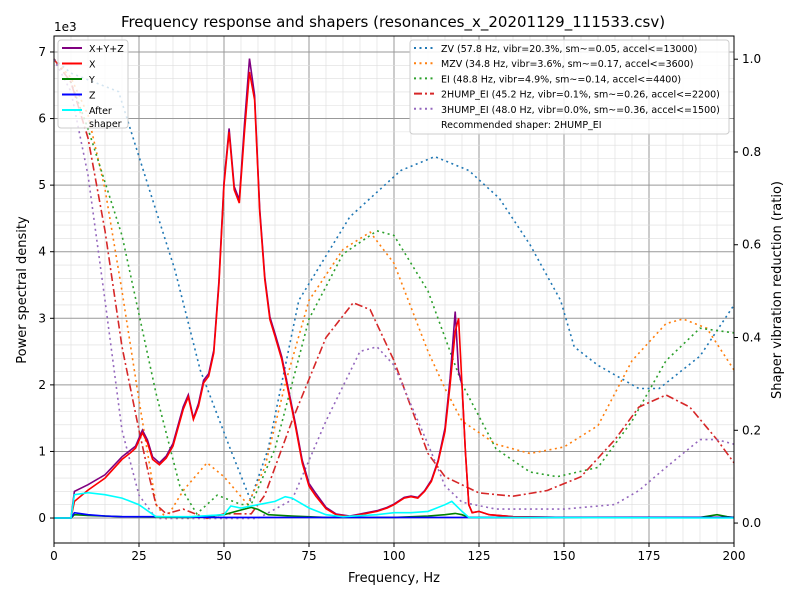 The image size is (800, 600). I want to click on x-tick-label: 50, so click(223, 556).